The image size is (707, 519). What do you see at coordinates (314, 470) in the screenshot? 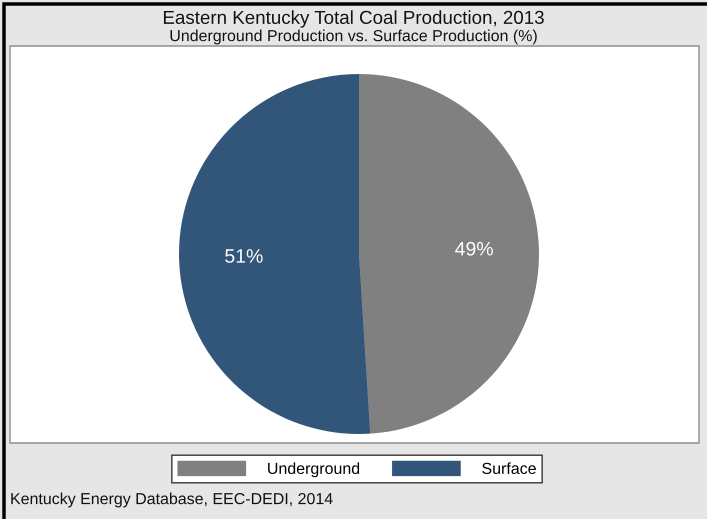
I see `legend-label: Underground` at bounding box center [314, 470].